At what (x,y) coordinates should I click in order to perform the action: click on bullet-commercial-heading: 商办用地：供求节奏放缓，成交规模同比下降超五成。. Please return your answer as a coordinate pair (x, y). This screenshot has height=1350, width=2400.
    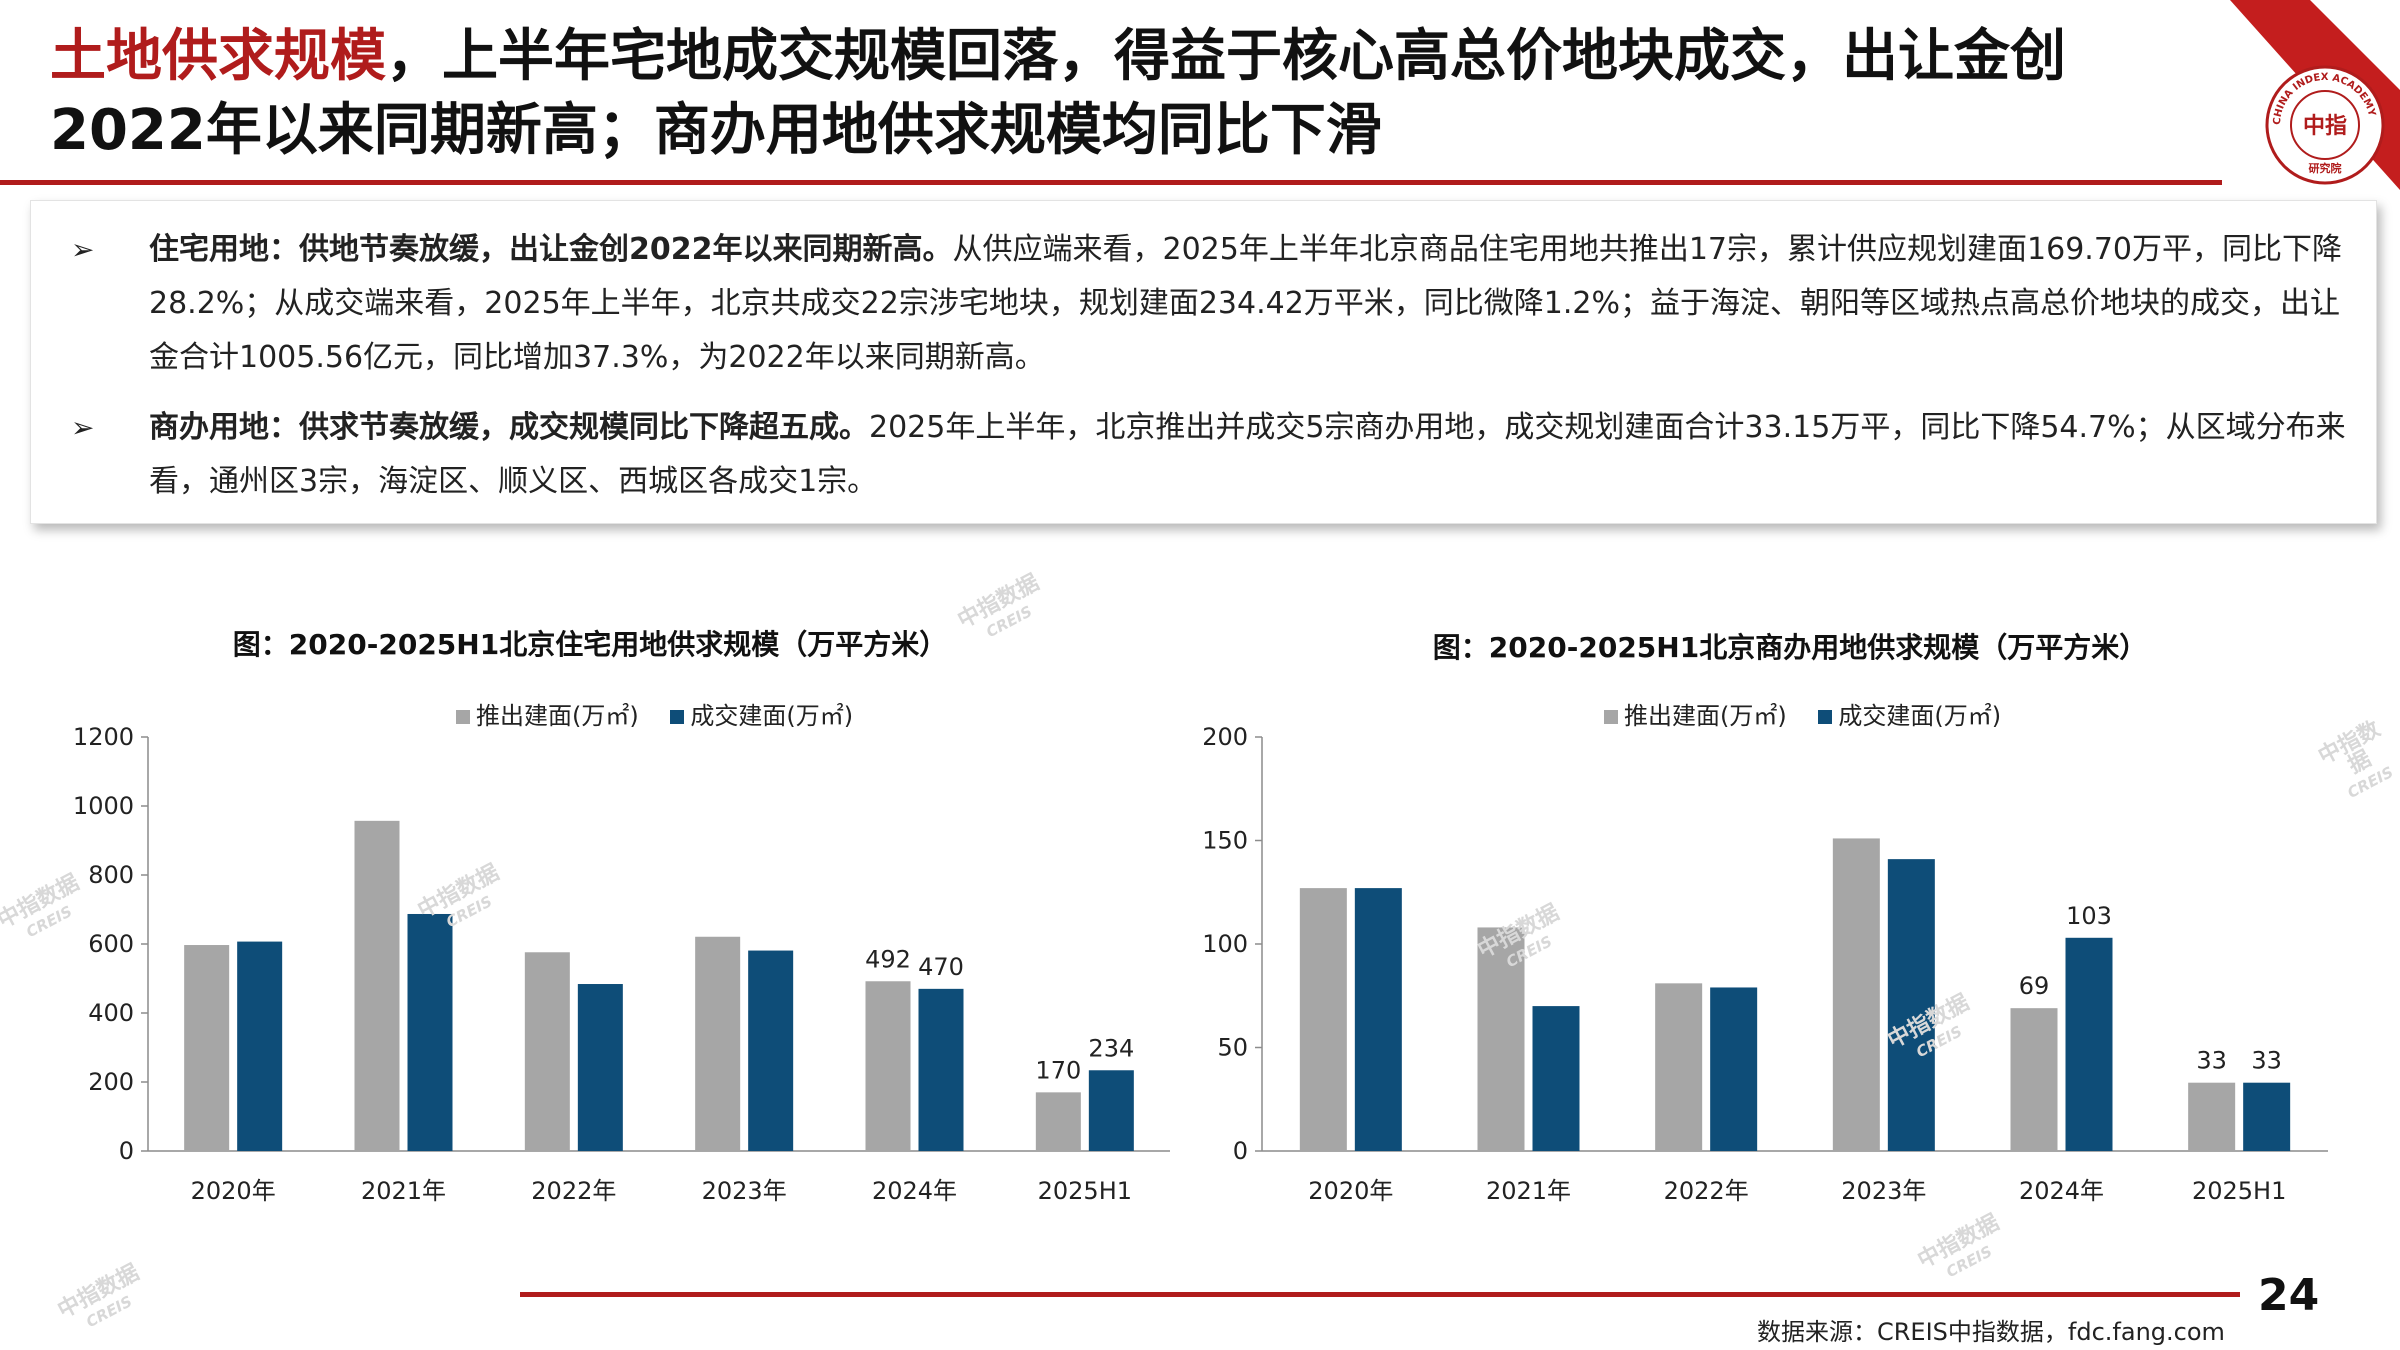
    Looking at the image, I should click on (509, 427).